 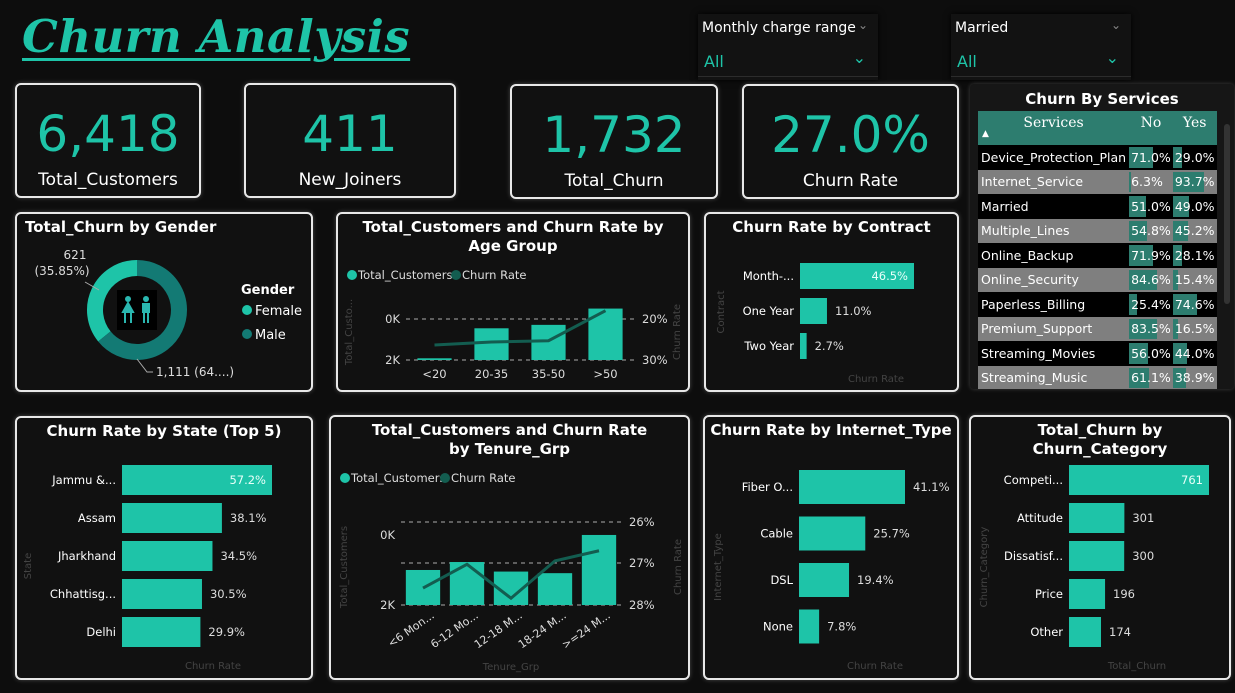 I want to click on donut-slice-female, so click(x=112, y=301).